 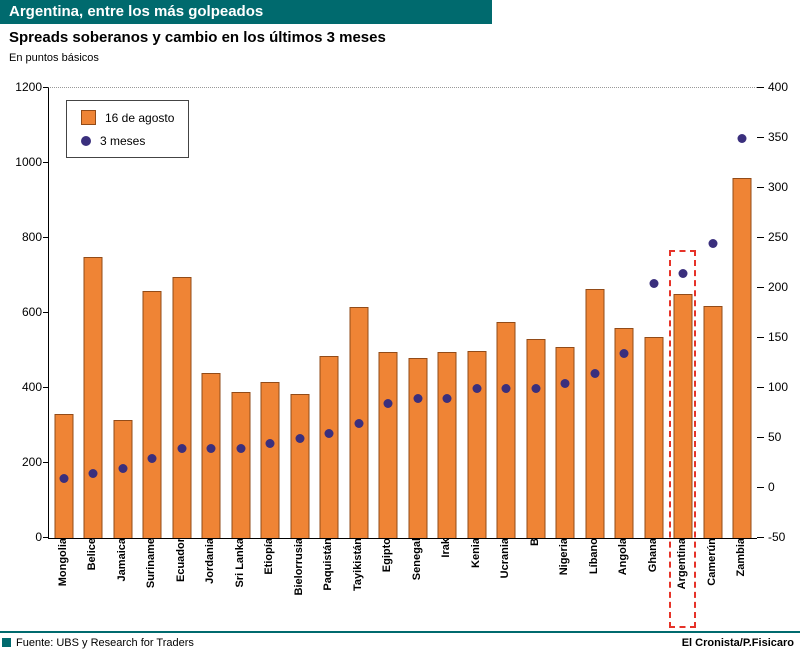 What do you see at coordinates (565, 383) in the screenshot?
I see `dot-nigeria` at bounding box center [565, 383].